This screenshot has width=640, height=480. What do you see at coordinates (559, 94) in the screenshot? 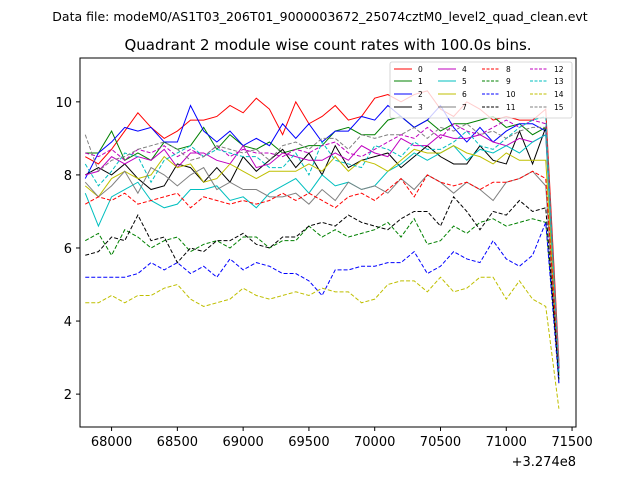
I see `legend-label-14: 14` at bounding box center [559, 94].